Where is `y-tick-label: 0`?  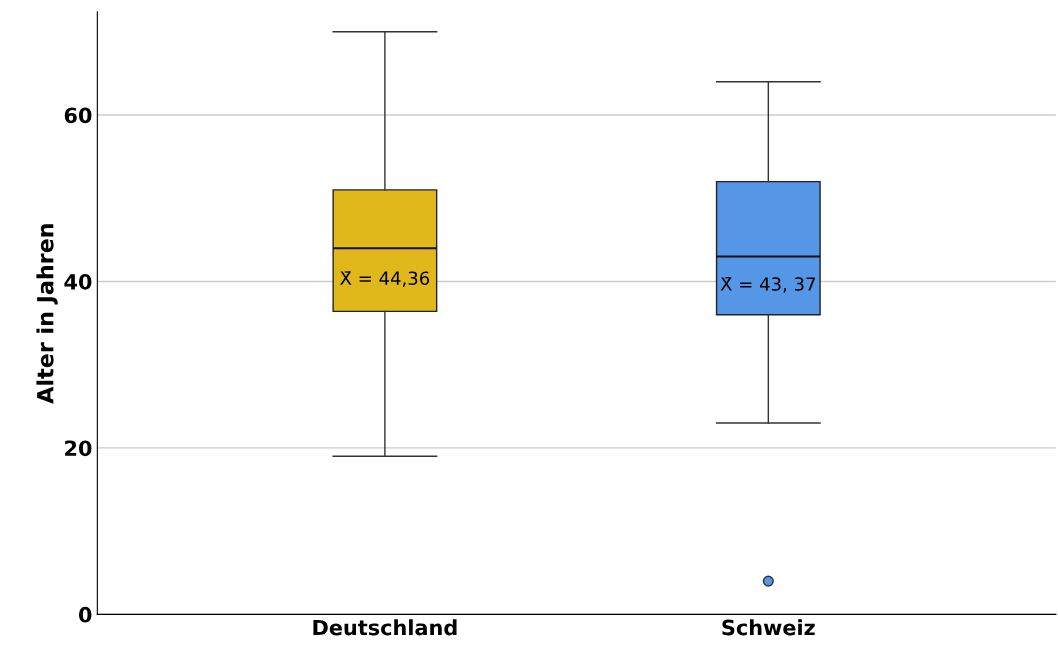 y-tick-label: 0 is located at coordinates (85, 614).